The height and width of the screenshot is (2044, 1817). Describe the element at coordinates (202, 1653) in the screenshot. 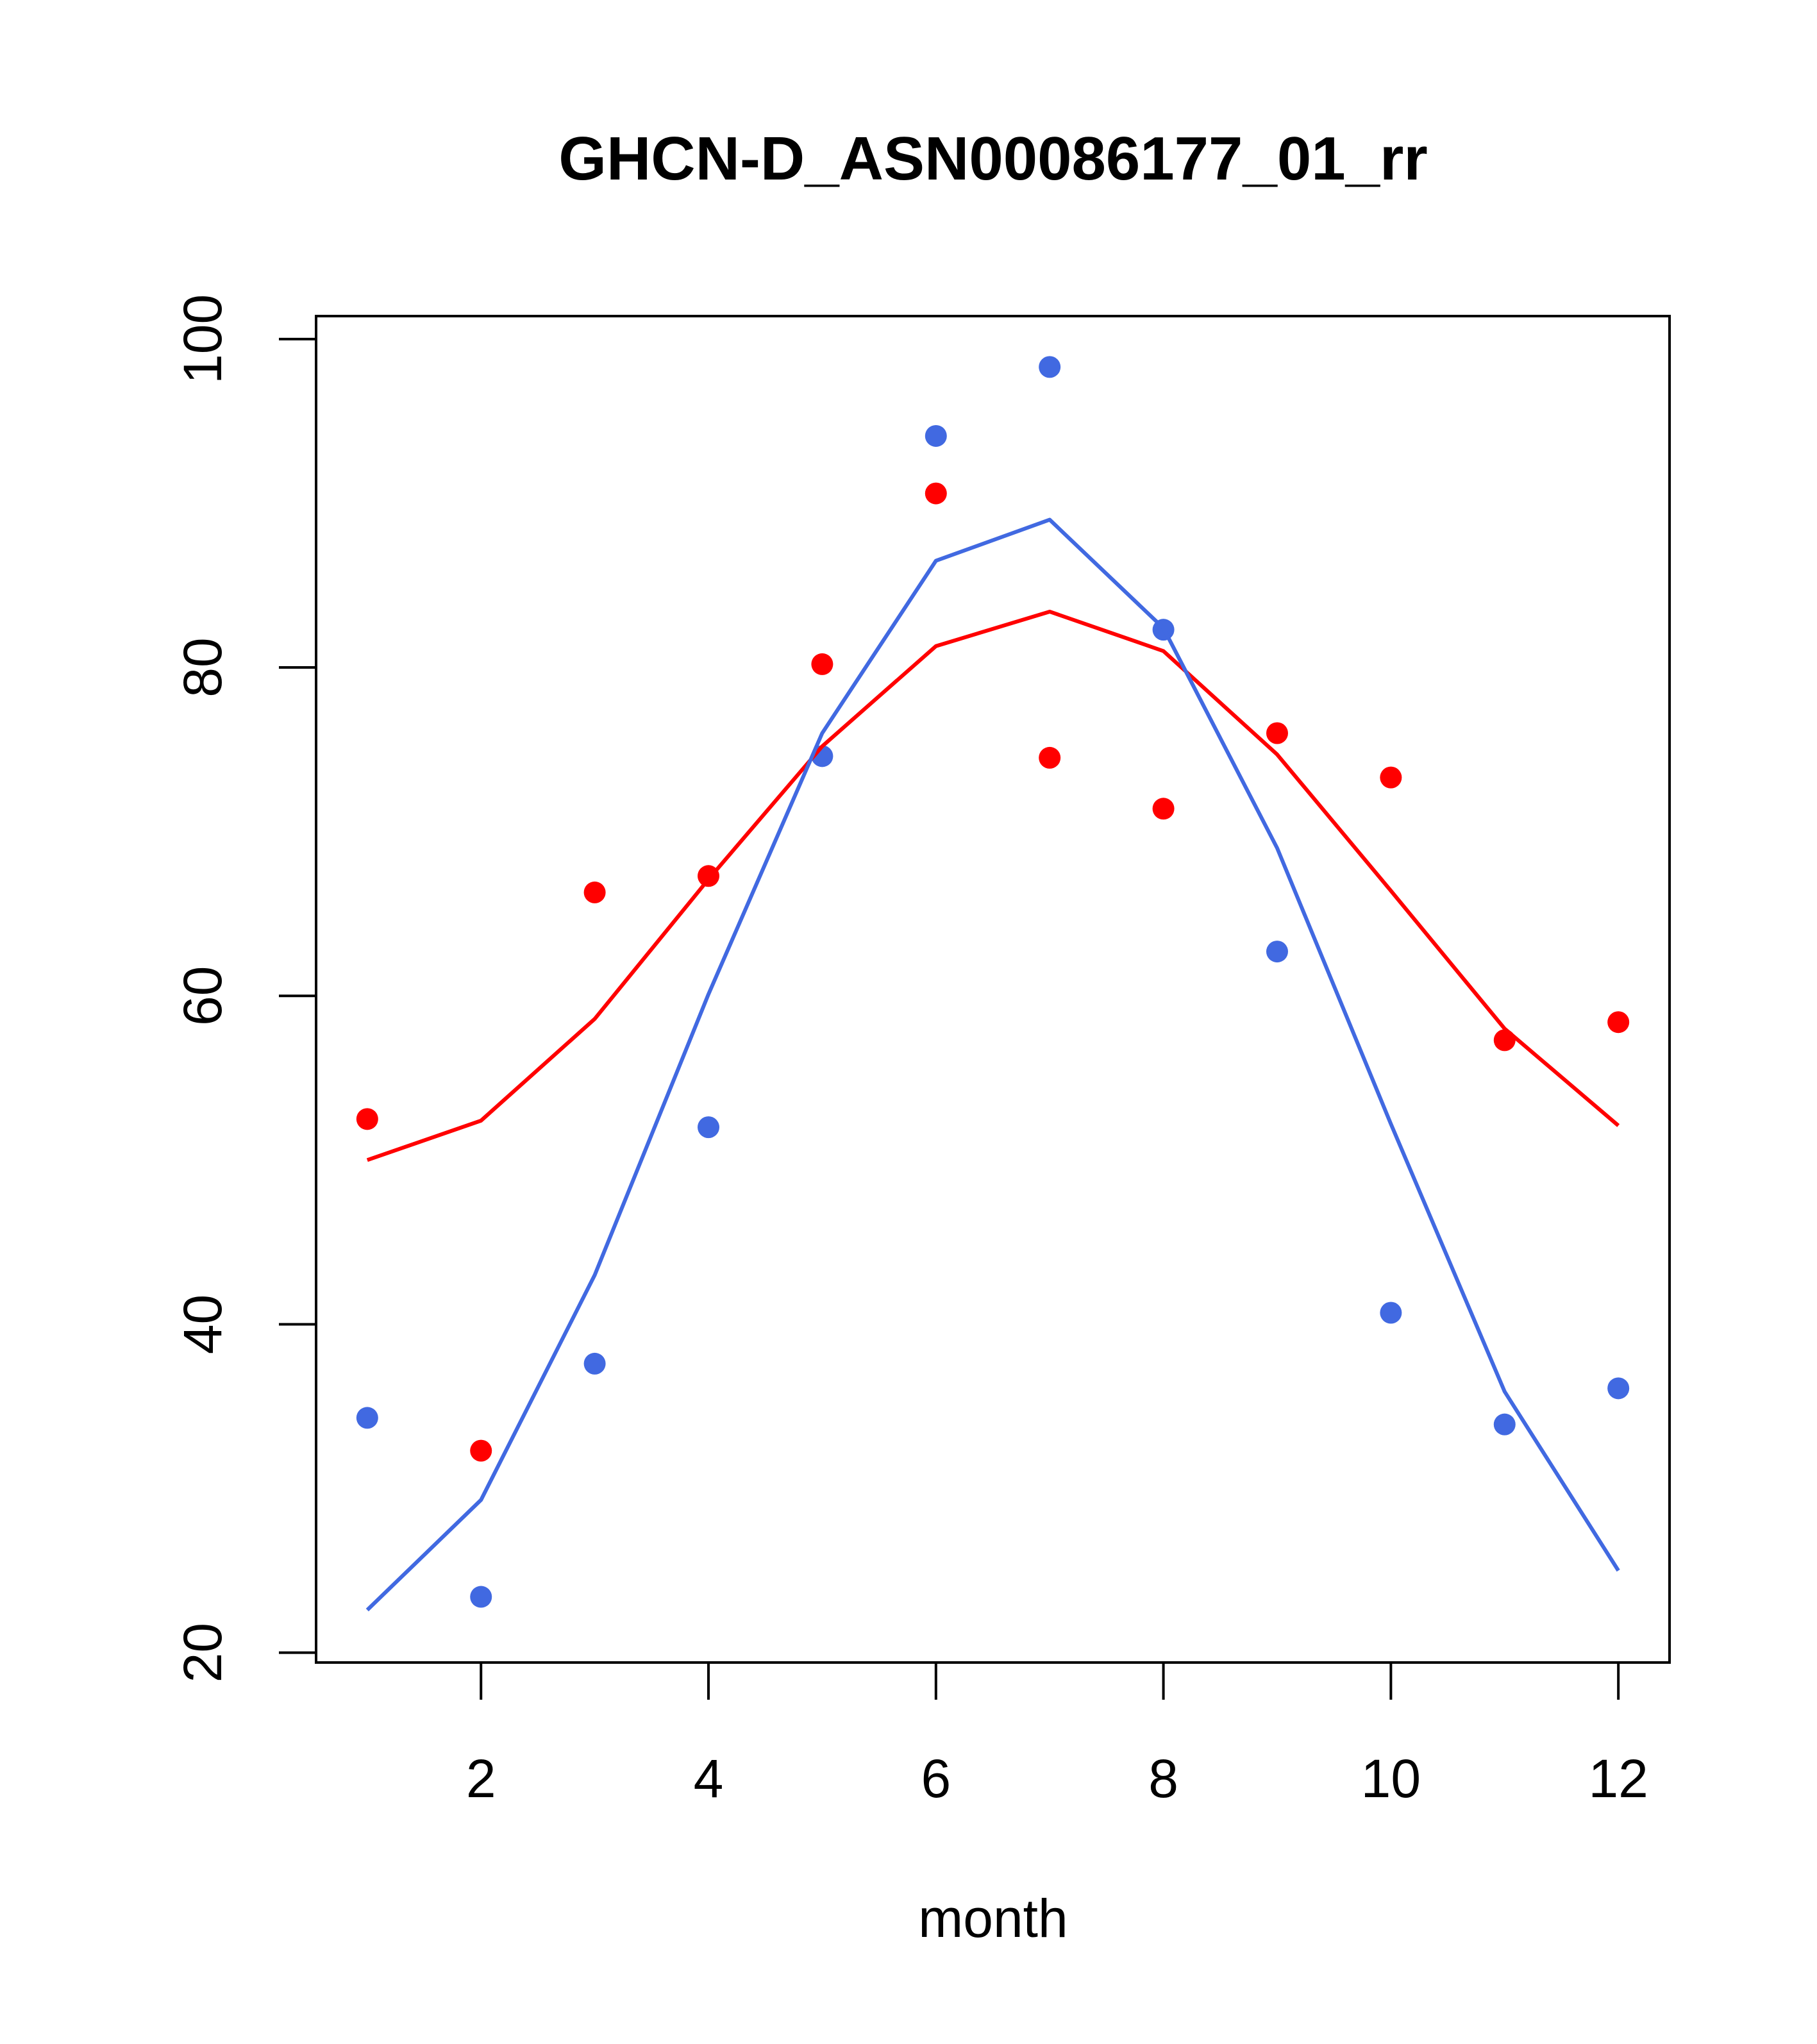

I see `y-tick-label: 20` at that location.